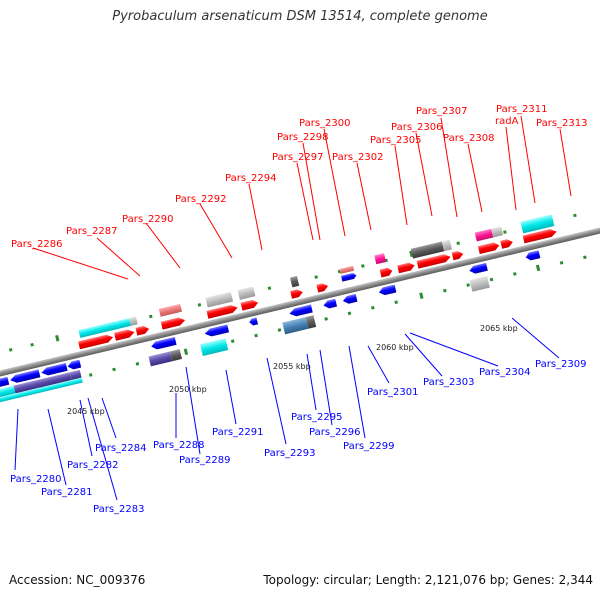  I want to click on gene-label: Pars_2313, so click(561, 123).